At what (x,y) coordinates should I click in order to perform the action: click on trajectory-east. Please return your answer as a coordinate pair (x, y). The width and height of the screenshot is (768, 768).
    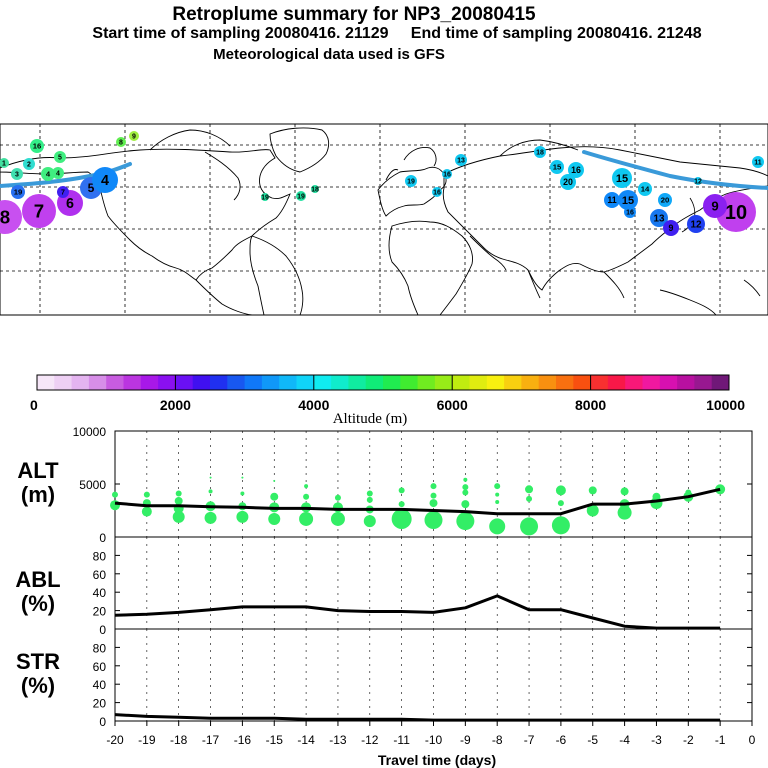
    Looking at the image, I should click on (675, 170).